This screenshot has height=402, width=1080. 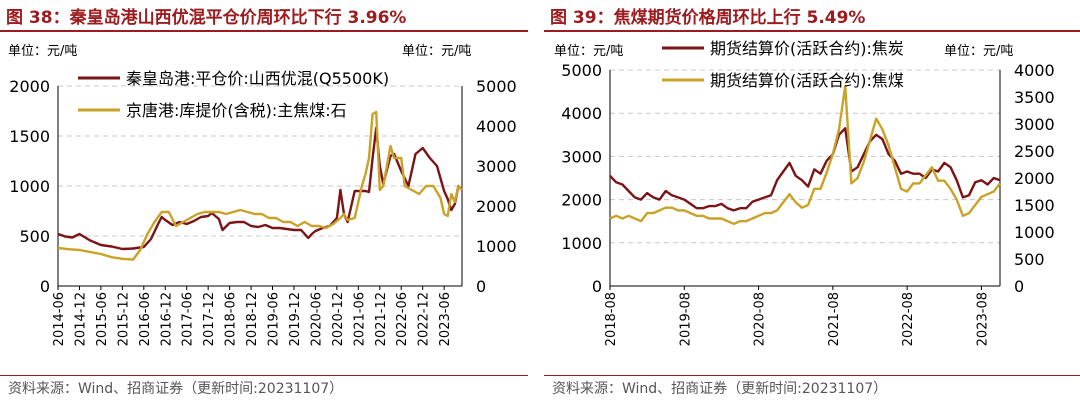 I want to click on legend-label: 京唐港:库提价(含税):主焦煤:石, so click(x=236, y=110).